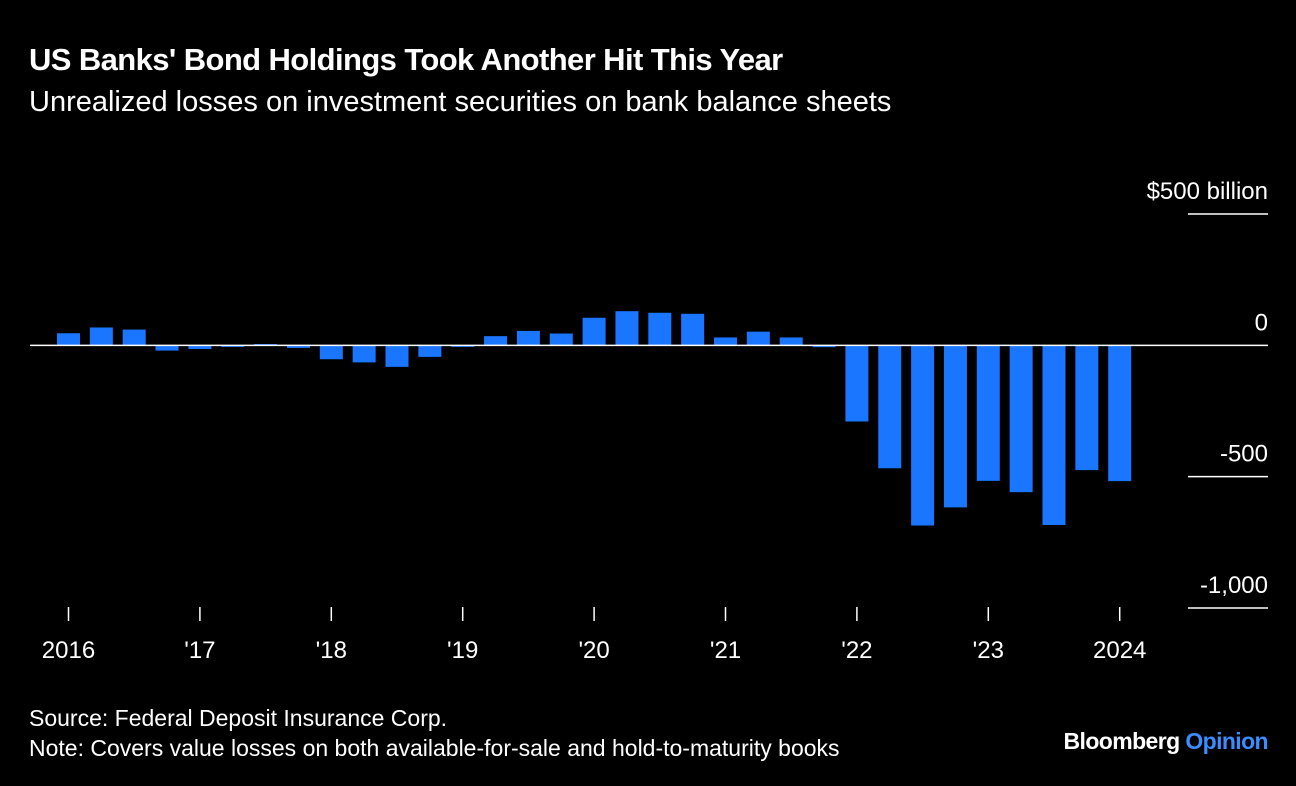  Describe the element at coordinates (1207, 191) in the screenshot. I see `y-tick-label: $500 billion` at that location.